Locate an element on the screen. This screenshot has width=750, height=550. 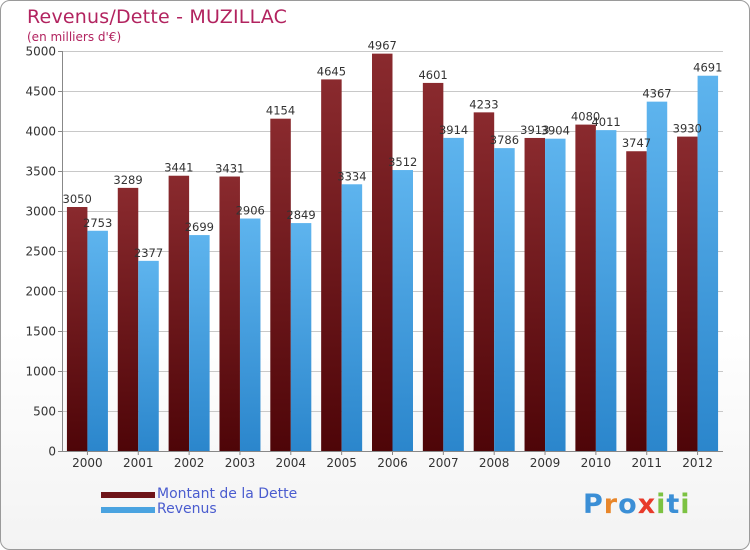
logo-letter: P is located at coordinates (593, 504).